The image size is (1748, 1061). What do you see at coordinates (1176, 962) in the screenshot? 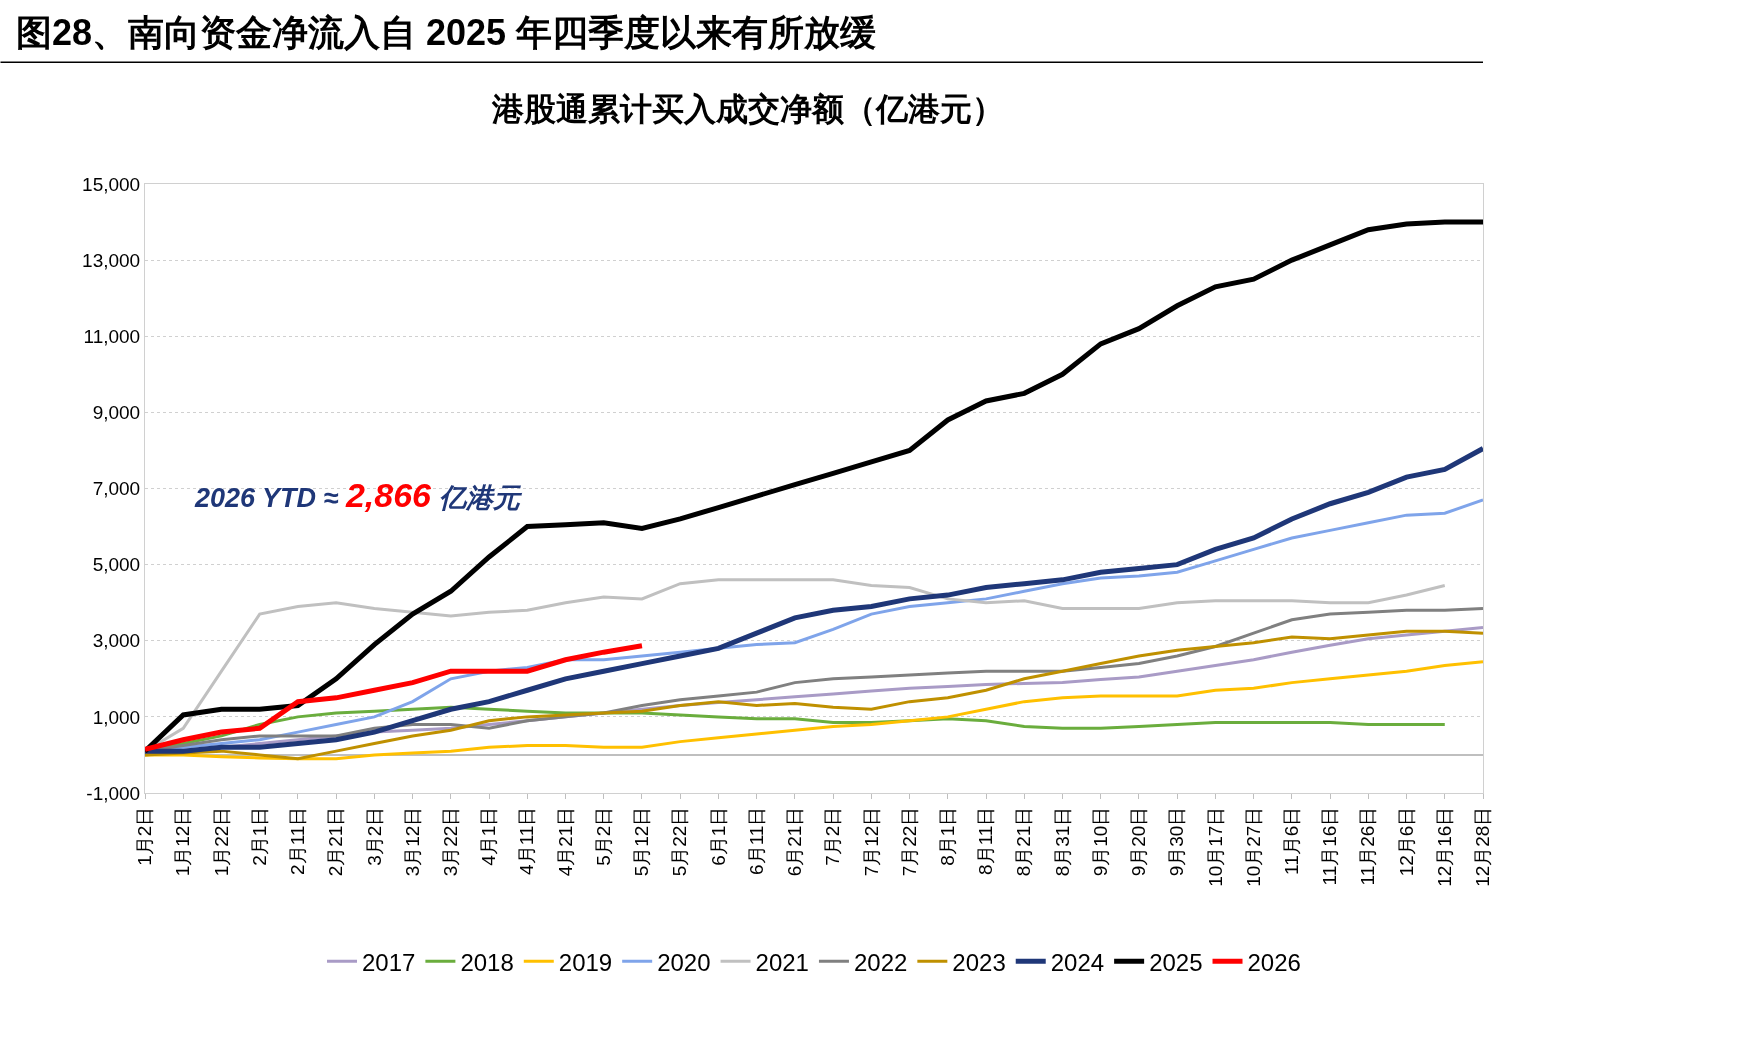
I see `legend-label: 2025` at bounding box center [1176, 962].